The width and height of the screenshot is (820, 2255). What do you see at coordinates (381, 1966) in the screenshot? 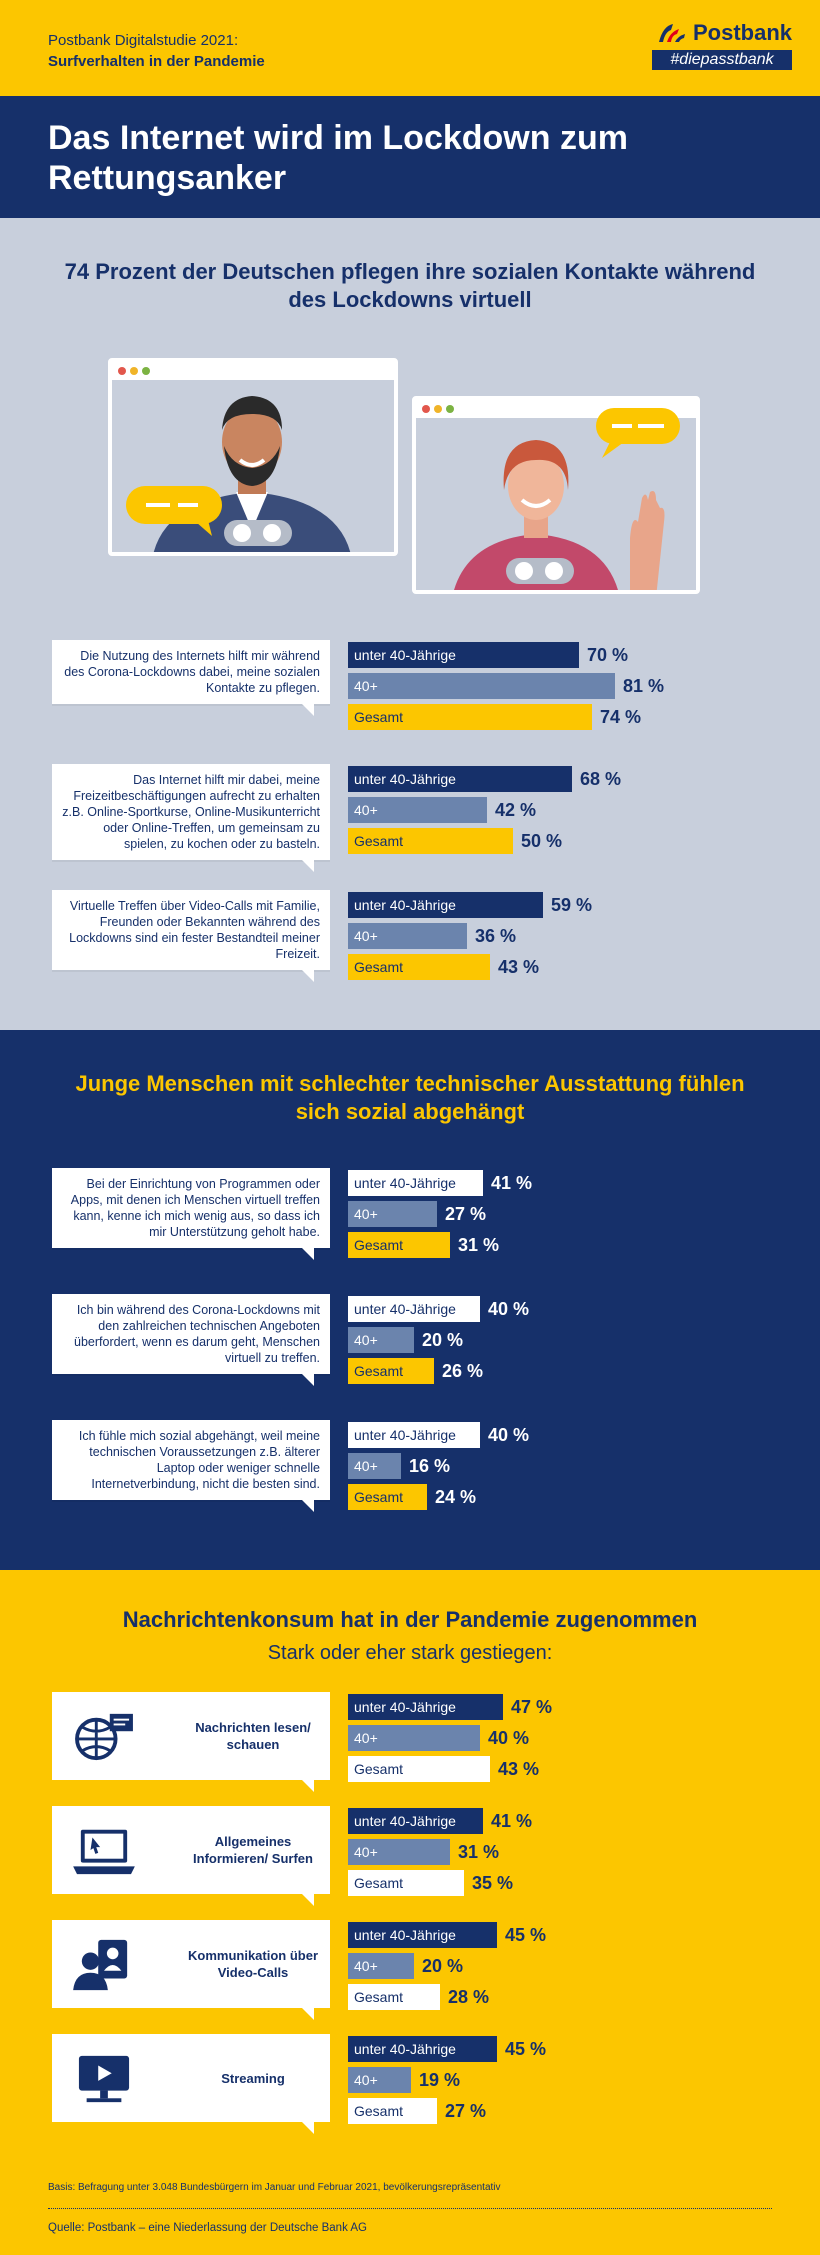
I see `bar-8-1: 40+` at bounding box center [381, 1966].